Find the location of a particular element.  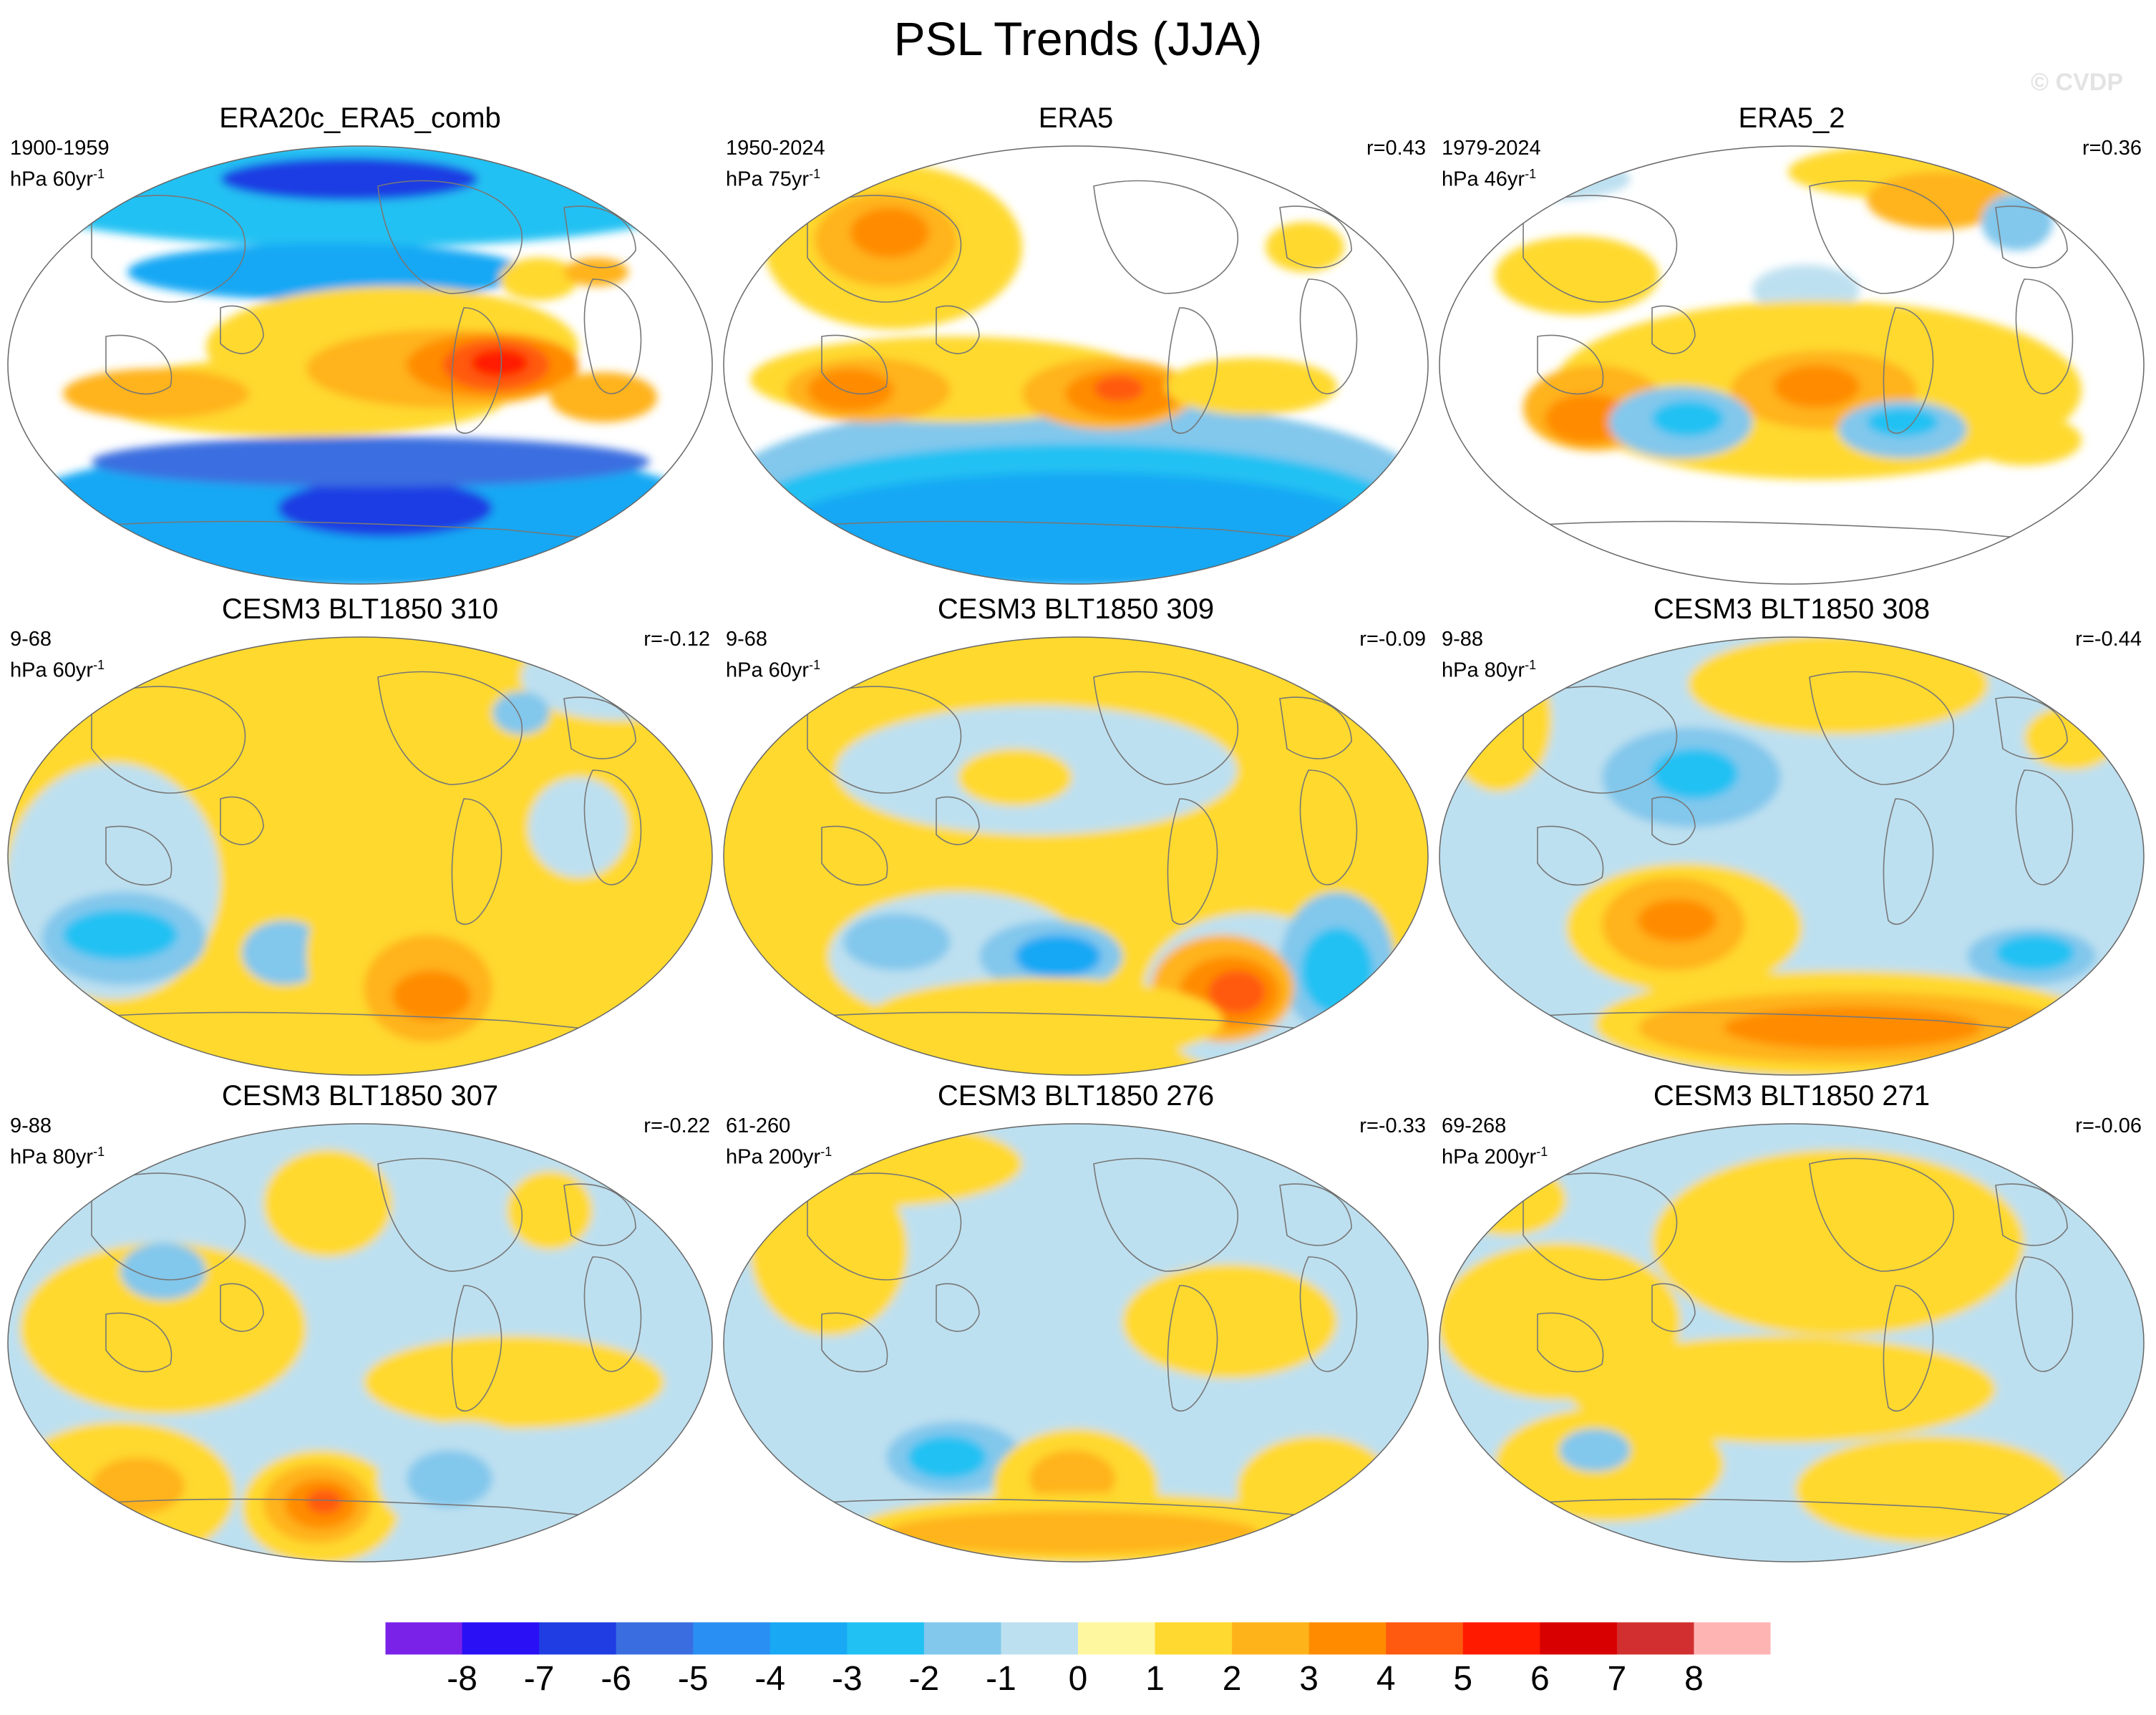

panel-units: hPa 200yr-1 is located at coordinates (1495, 1157).